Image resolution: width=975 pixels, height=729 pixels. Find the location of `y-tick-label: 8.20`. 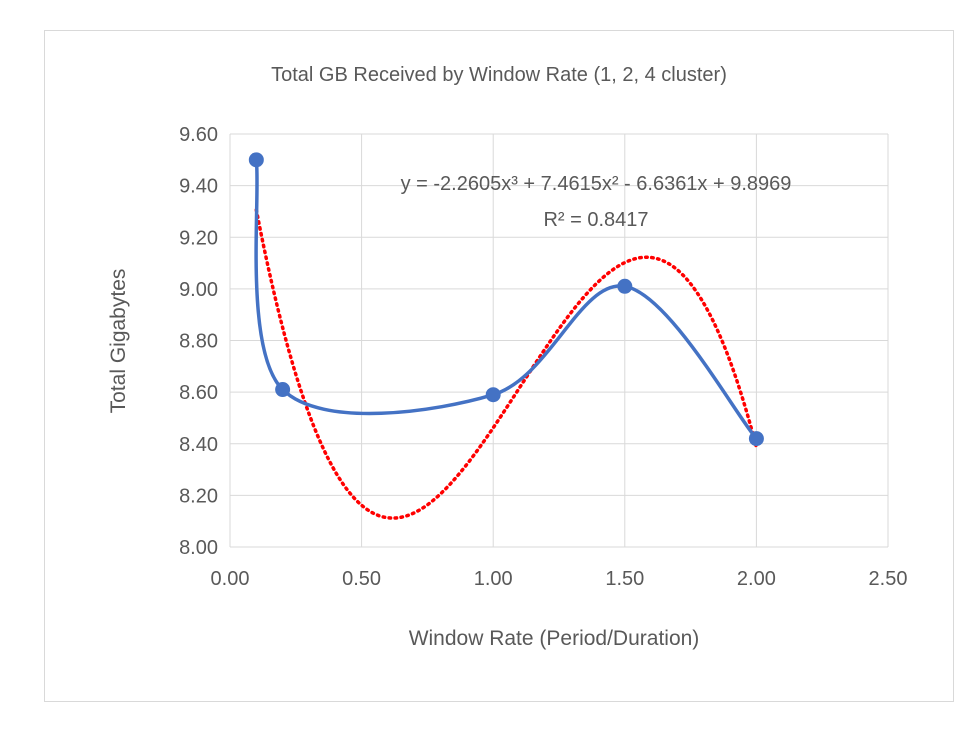

y-tick-label: 8.20 is located at coordinates (198, 496).